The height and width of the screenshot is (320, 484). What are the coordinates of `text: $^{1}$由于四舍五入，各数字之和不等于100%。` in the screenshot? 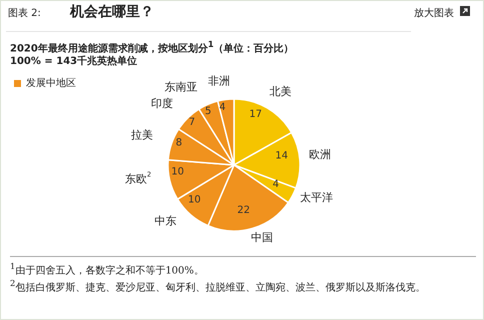 It's located at (107, 269).